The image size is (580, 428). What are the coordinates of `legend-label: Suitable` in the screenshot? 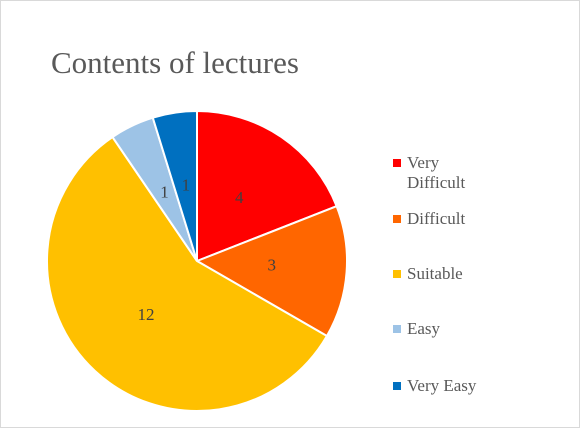 It's located at (435, 273).